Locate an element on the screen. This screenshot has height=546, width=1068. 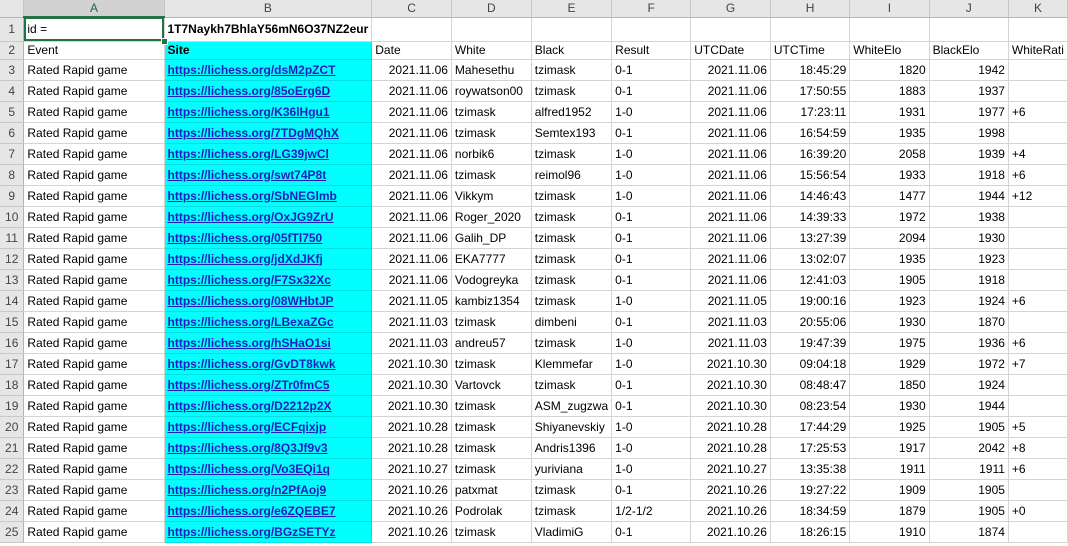
column-header-c: C is located at coordinates (411, 9).